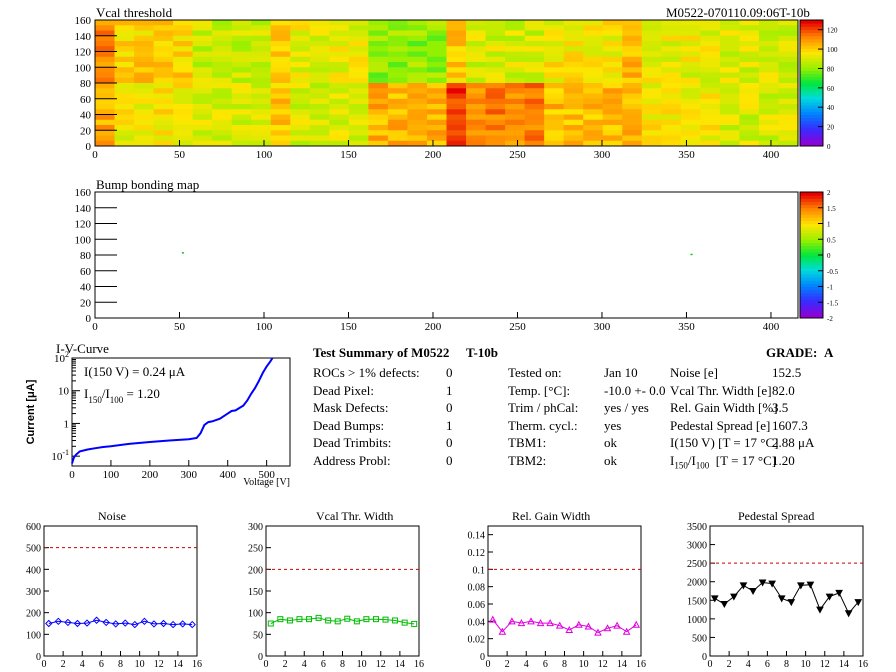 The height and width of the screenshot is (672, 896). I want to click on colorbar-tick-label: 0, so click(829, 147).